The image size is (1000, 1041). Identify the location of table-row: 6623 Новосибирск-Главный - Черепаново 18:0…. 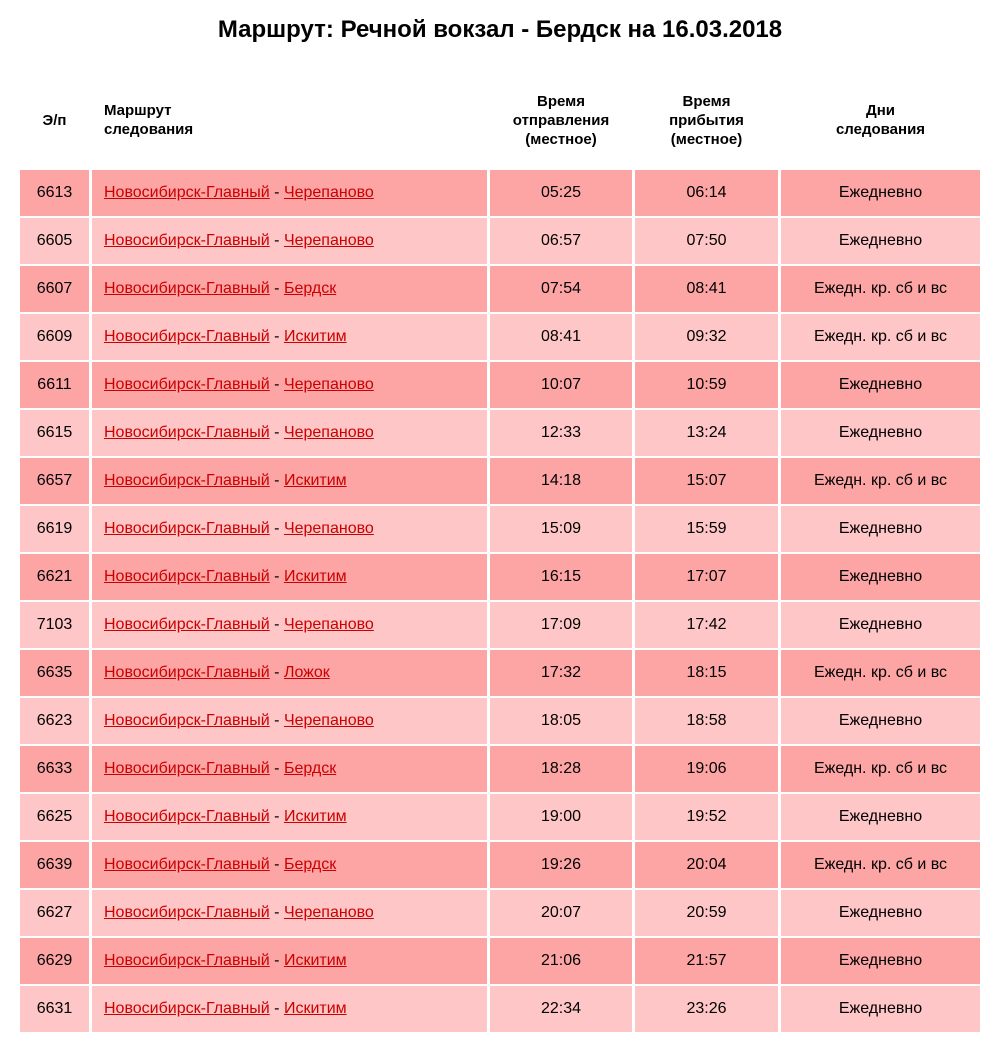
(500, 721).